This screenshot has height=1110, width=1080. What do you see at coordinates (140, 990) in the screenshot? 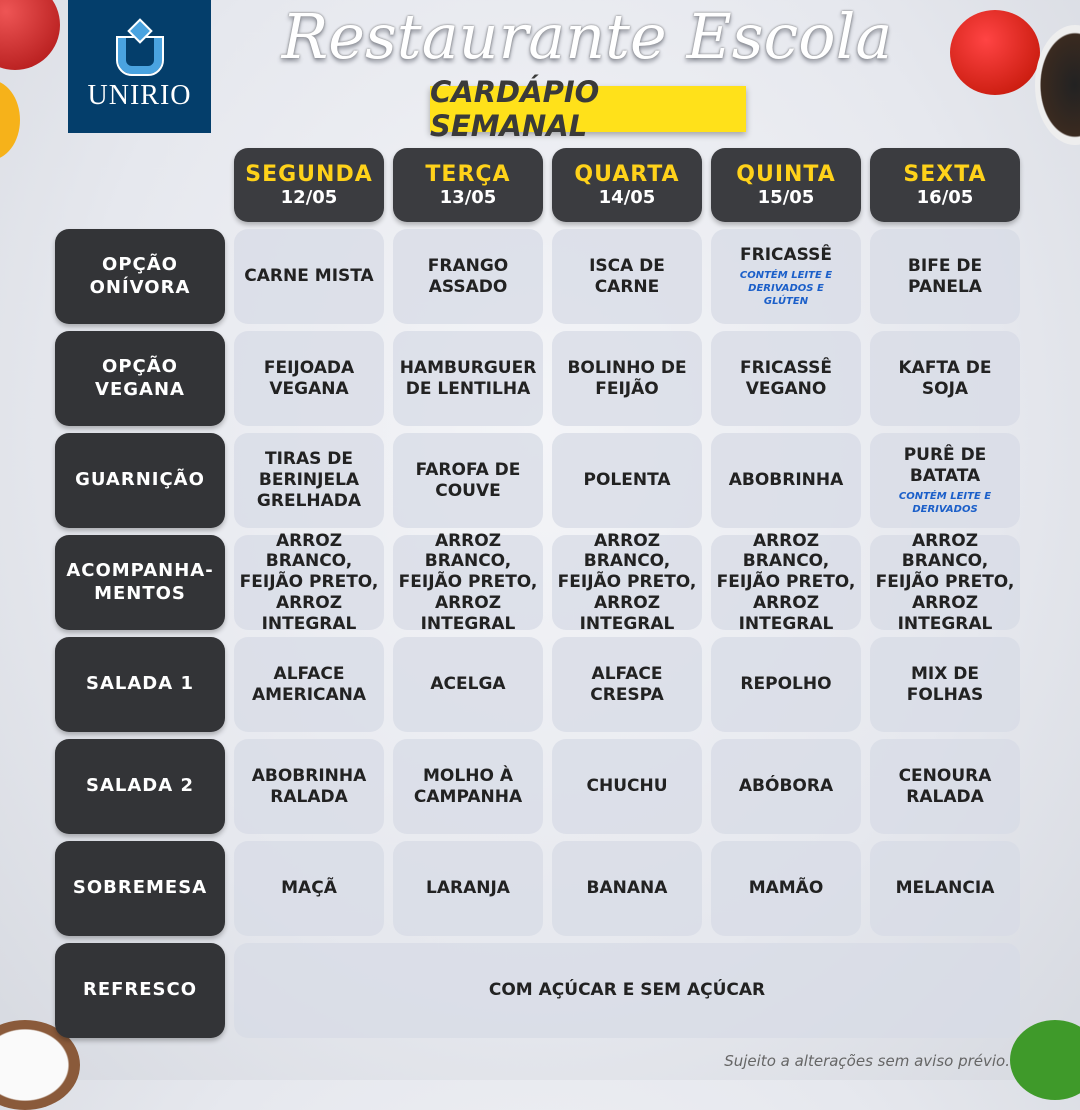
I see `row-label: REFRESCO` at bounding box center [140, 990].